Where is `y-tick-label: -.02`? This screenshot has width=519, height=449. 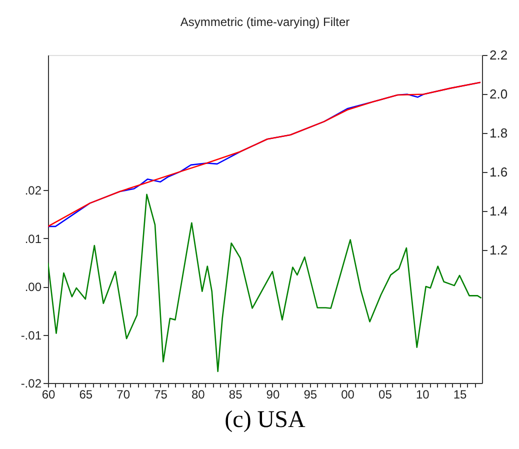
y-tick-label: -.02 is located at coordinates (31, 383).